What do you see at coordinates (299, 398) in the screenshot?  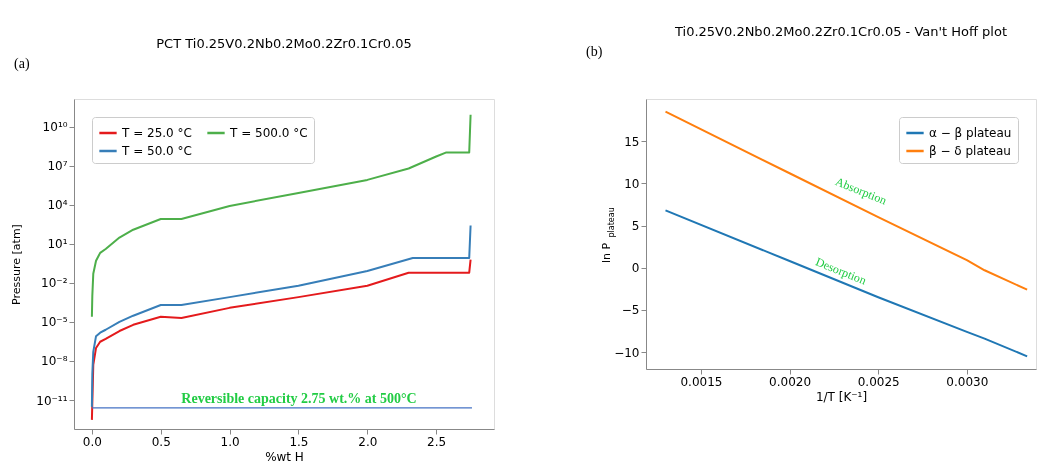 I see `annotation: Reversible capacity 2.75 wt.% at 500°C` at bounding box center [299, 398].